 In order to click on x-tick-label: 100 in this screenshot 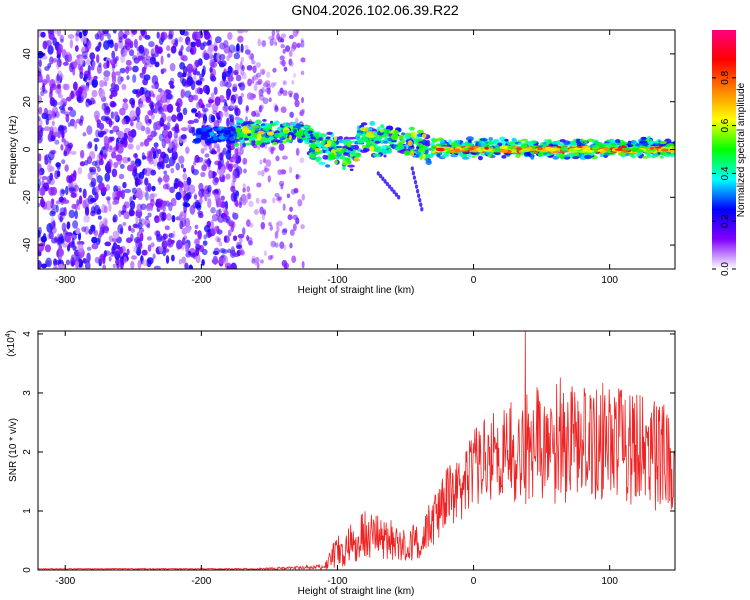, I will do `click(609, 581)`.